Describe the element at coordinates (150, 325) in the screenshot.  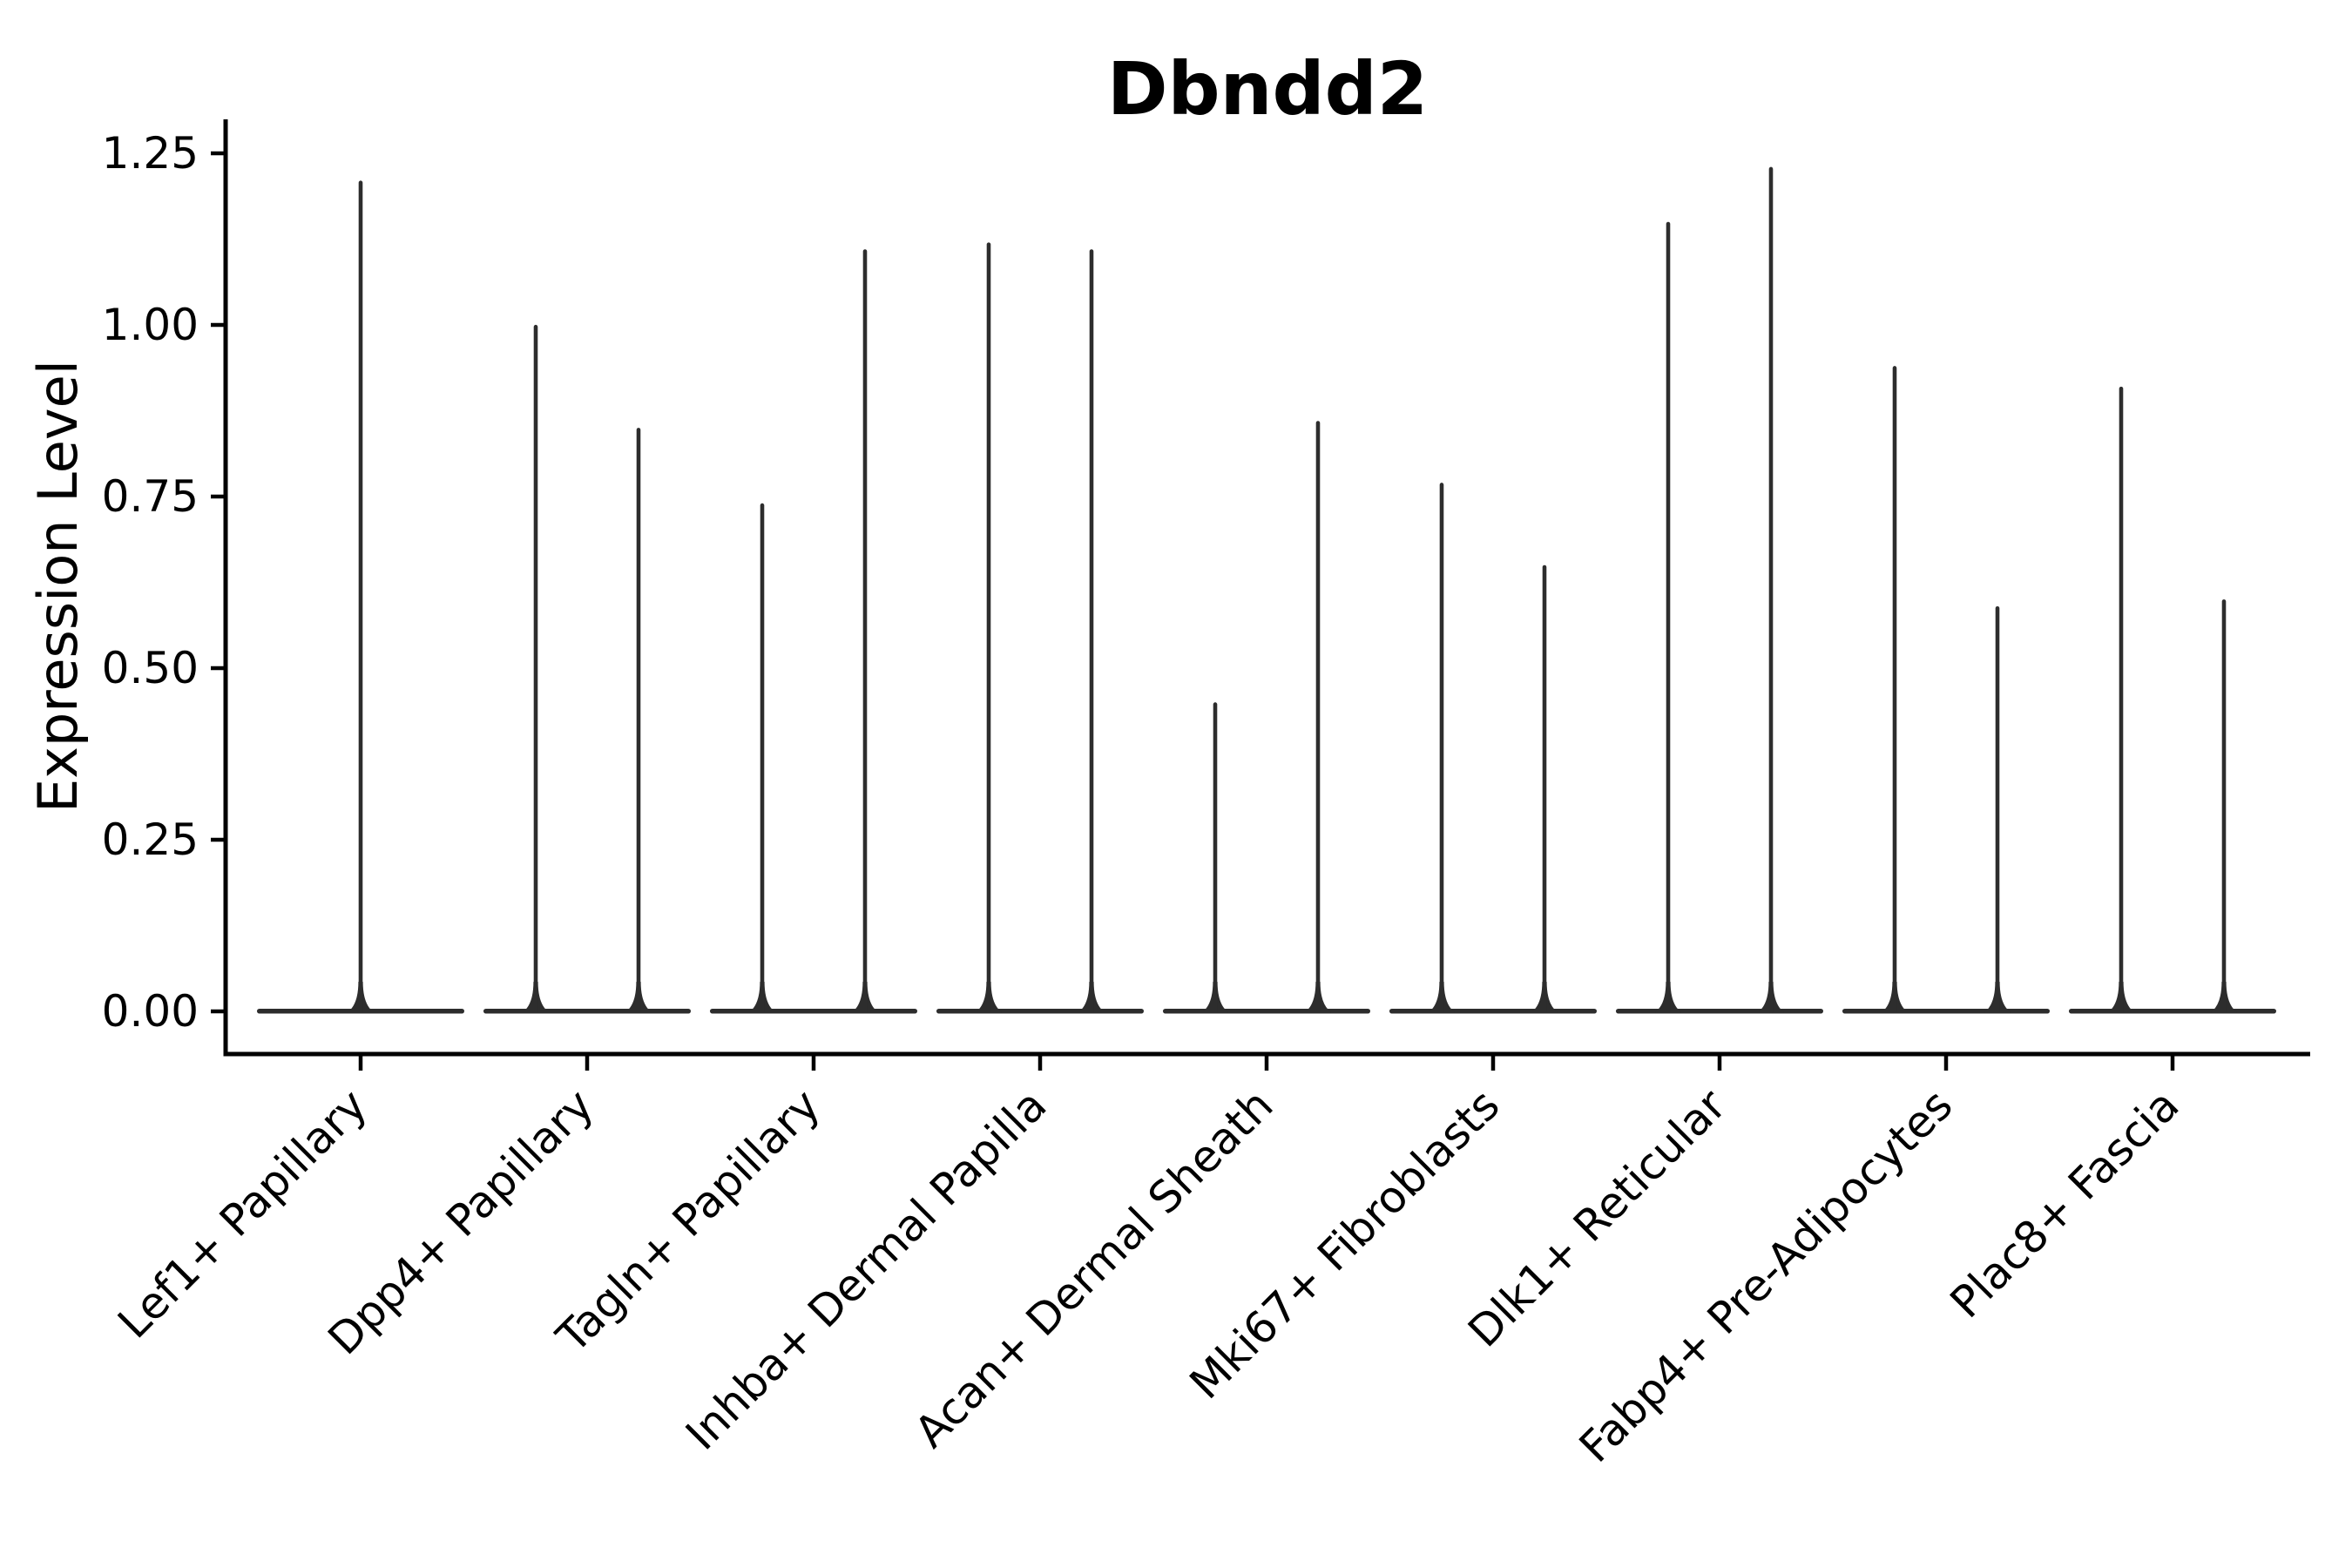
I see `y-tick-label: 1.00` at that location.